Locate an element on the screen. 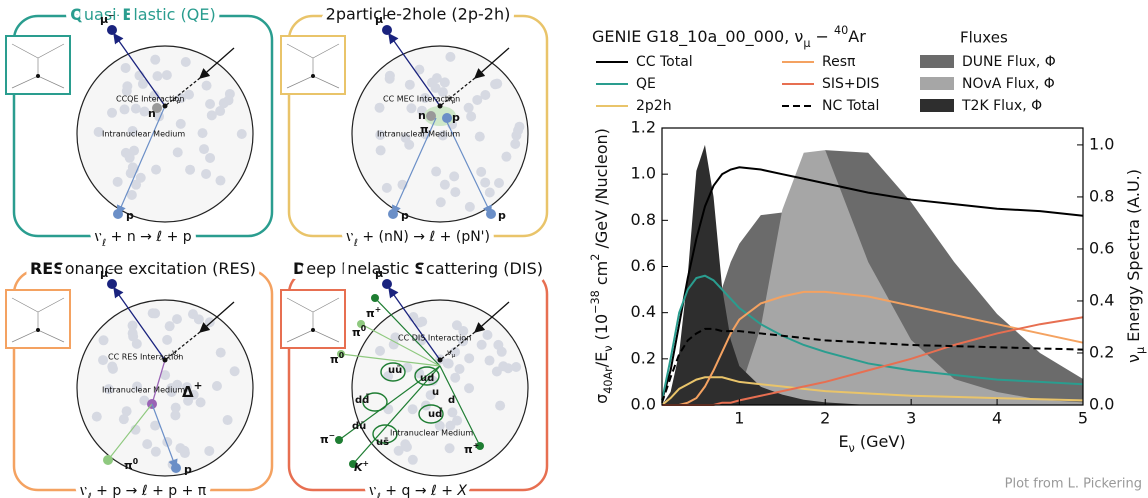  y-axis-label: σ40Ar/Eν (10−38 cm2 /GeV /Nucleon) is located at coordinates (602, 266).